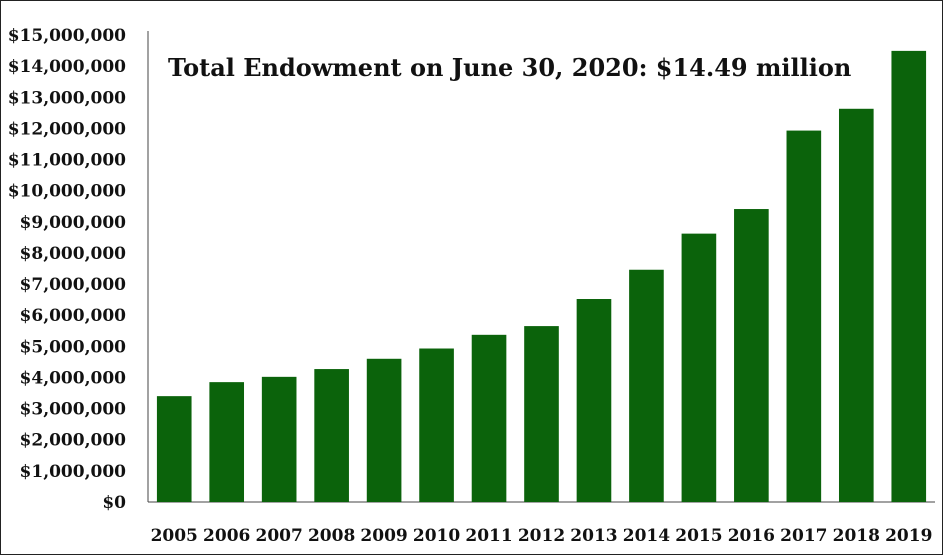 The height and width of the screenshot is (555, 943). I want to click on bar-2016, so click(751, 355).